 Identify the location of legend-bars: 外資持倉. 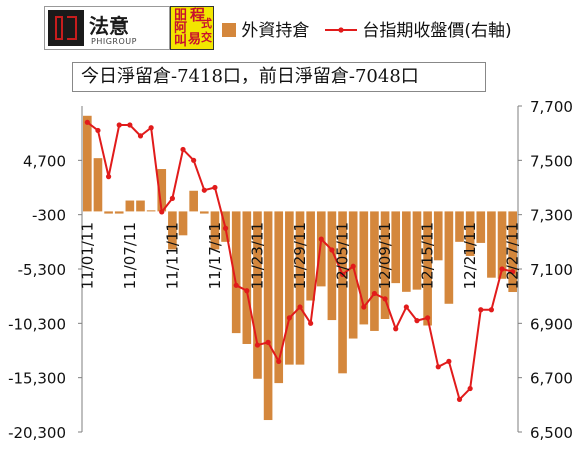
(265, 28).